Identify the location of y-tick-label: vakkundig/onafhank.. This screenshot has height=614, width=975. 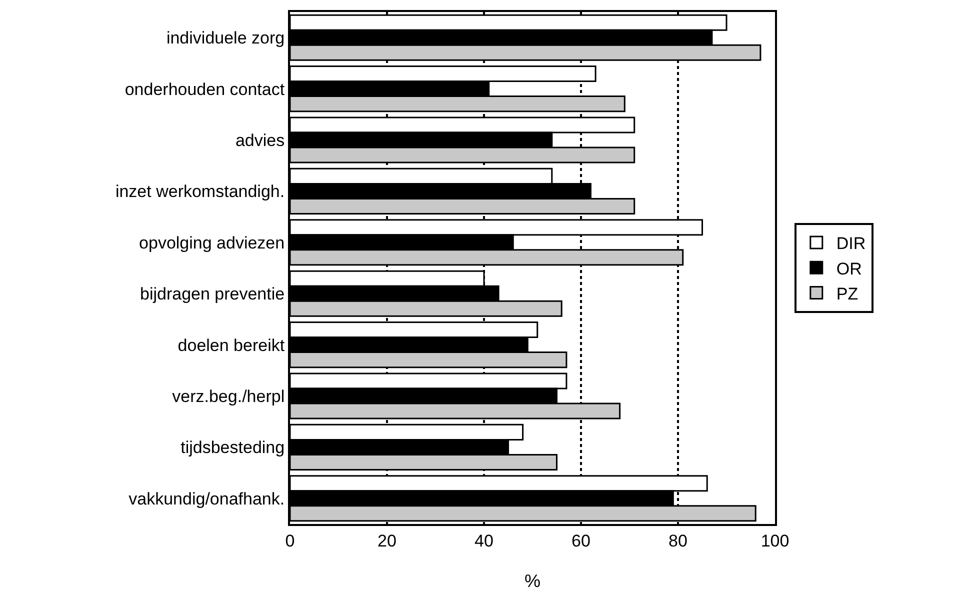
(206, 498).